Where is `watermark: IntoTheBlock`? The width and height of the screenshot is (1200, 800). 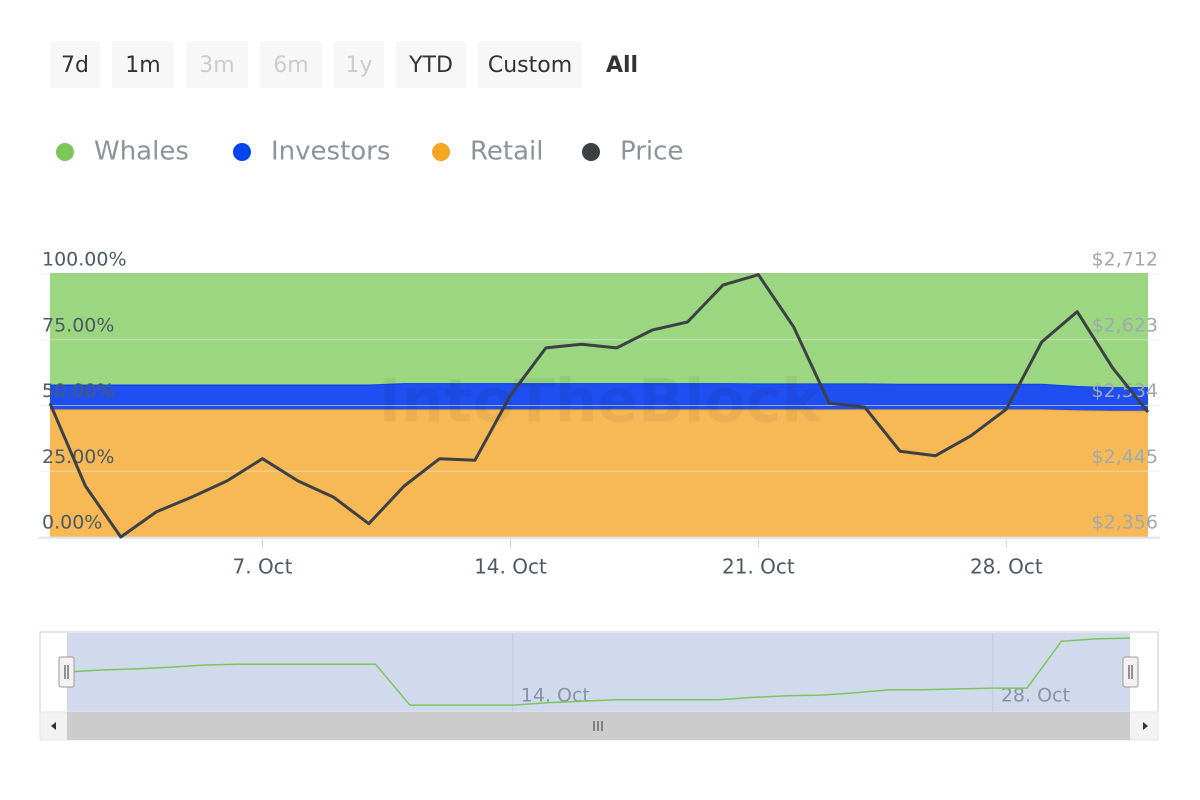
watermark: IntoTheBlock is located at coordinates (601, 402).